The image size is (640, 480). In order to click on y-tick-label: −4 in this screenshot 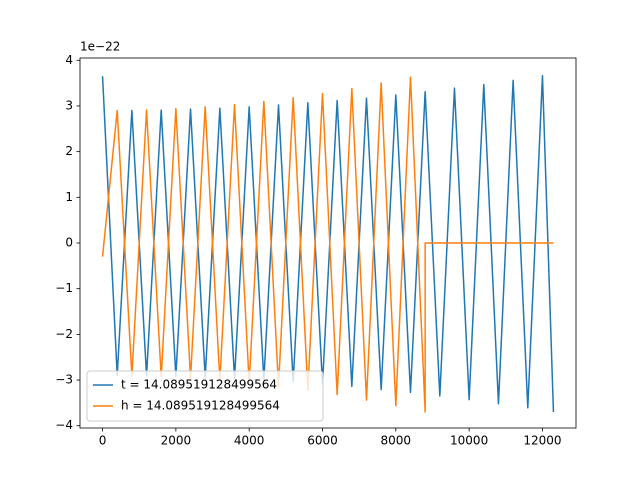, I will do `click(64, 425)`.